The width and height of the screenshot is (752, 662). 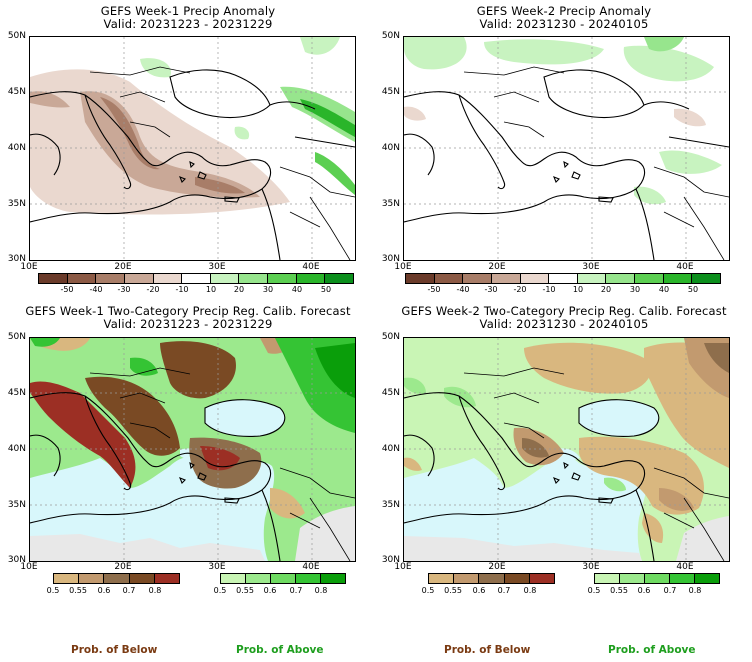 I want to click on map-week2-two-category, so click(x=566, y=449).